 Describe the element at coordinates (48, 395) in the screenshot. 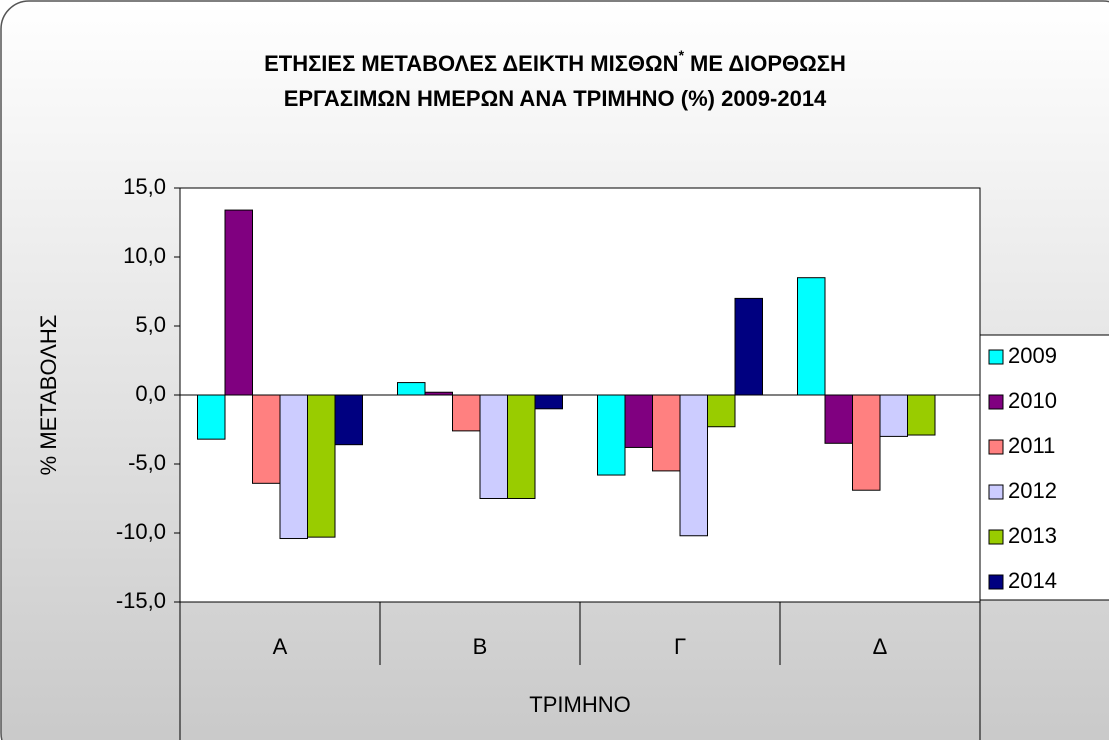

I see `y-axis-label: % ΜΕΤΑΒΟΛΗΣ` at that location.